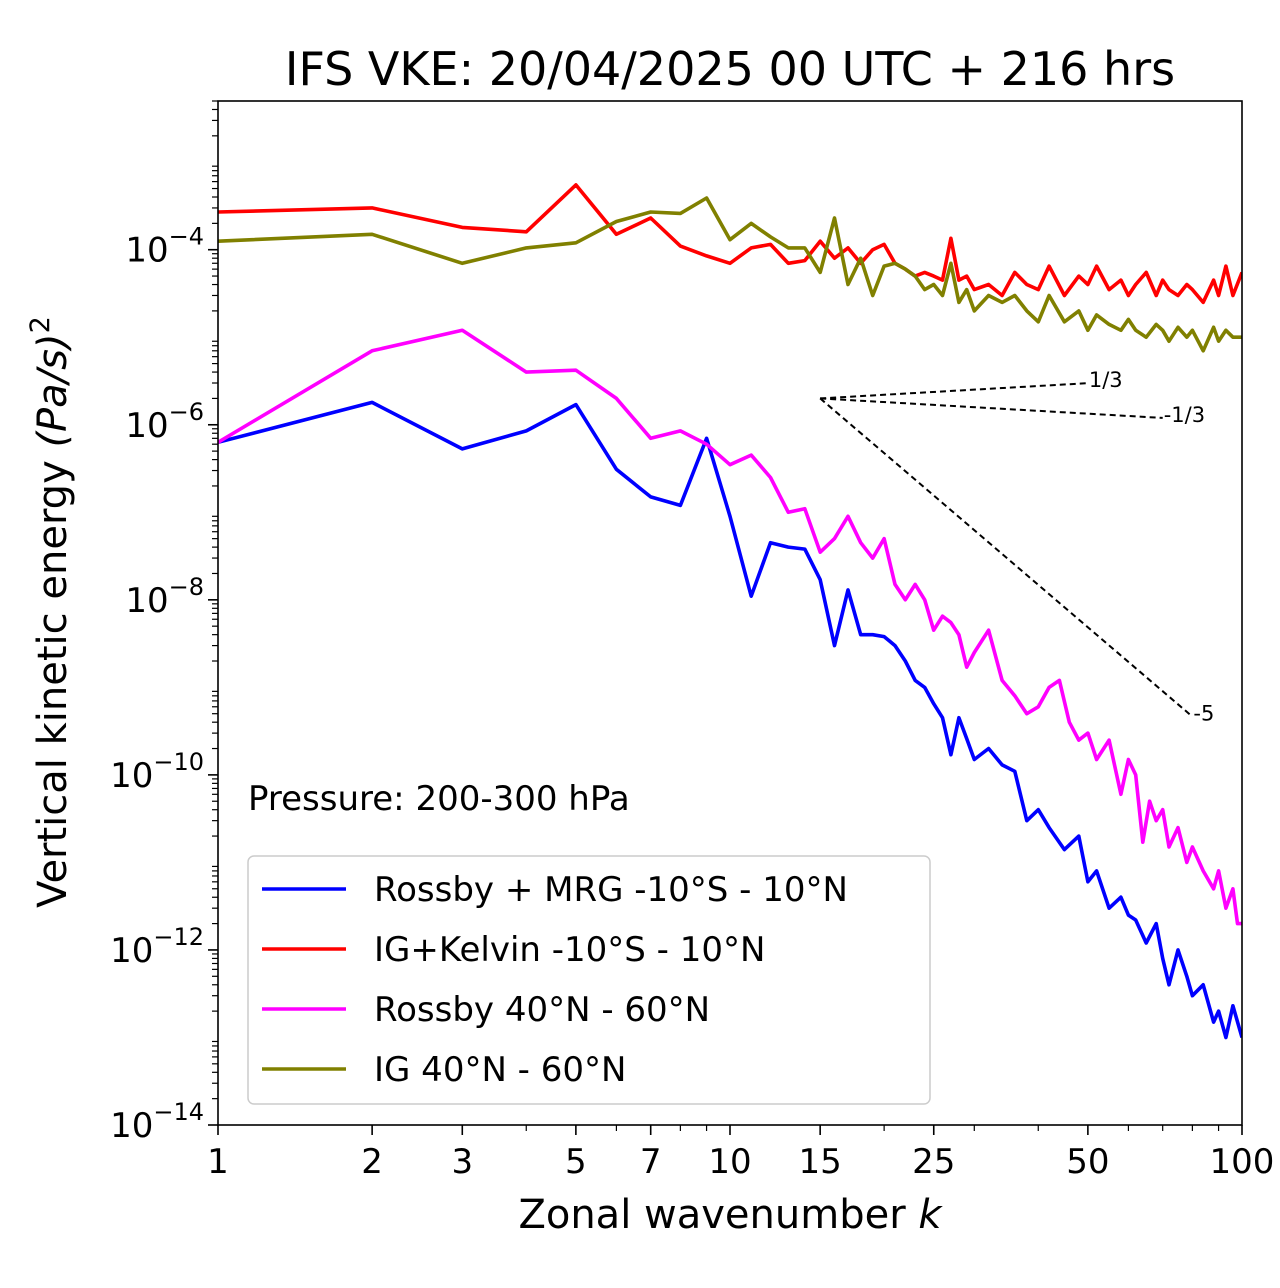 This screenshot has height=1288, width=1280. Describe the element at coordinates (651, 1162) in the screenshot. I see `x-tick-label: 7` at that location.